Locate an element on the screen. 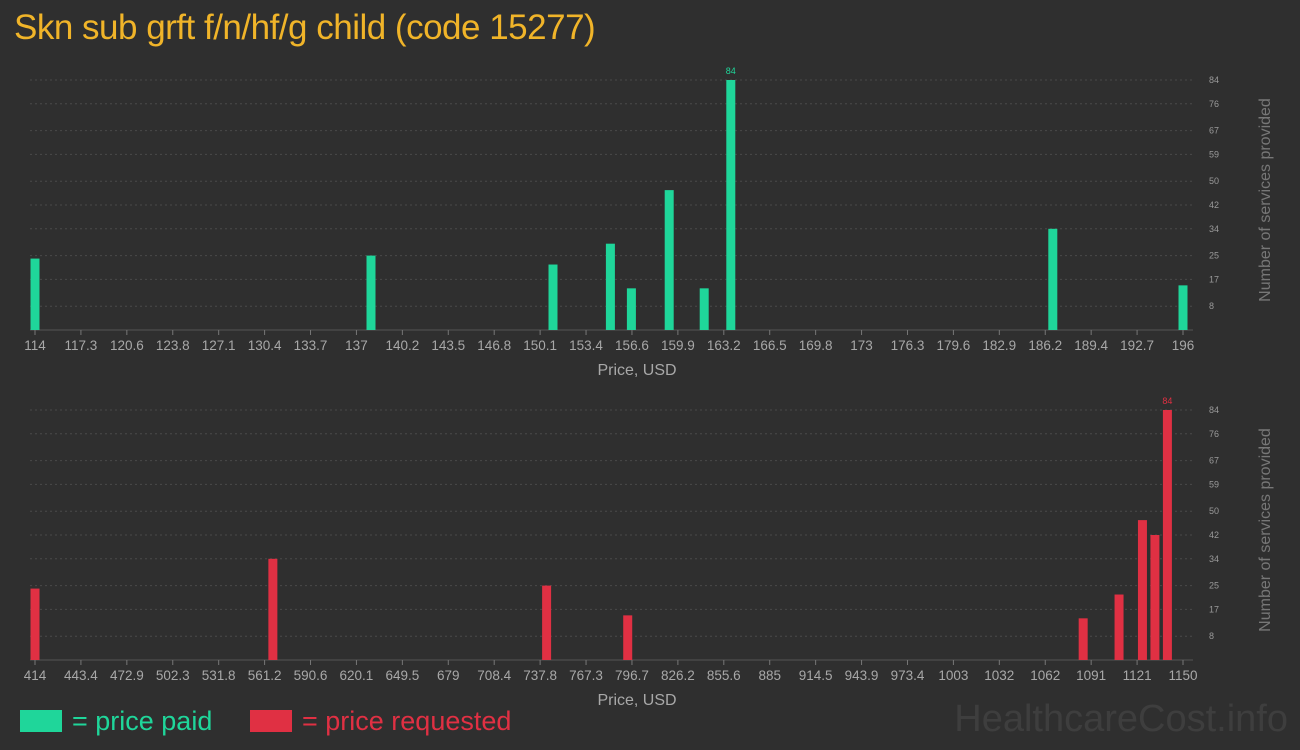 Image resolution: width=1300 pixels, height=750 pixels. requested-x-tick-label: 737.8 is located at coordinates (540, 675).